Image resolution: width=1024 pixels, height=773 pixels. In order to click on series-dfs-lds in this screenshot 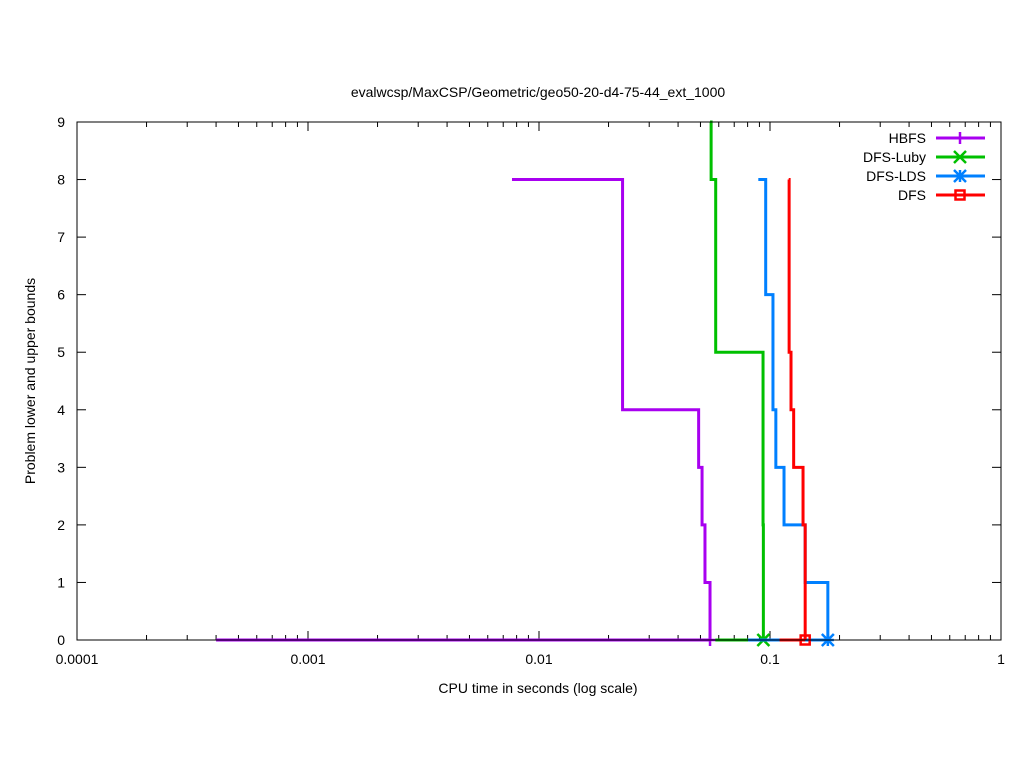, I will do `click(791, 412)`.